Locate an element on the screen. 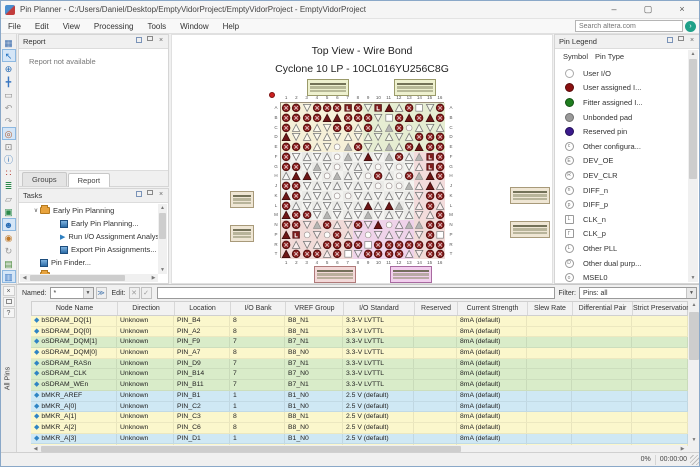 The width and height of the screenshot is (700, 467). legend-row: Unbonded pad is located at coordinates (621, 117).